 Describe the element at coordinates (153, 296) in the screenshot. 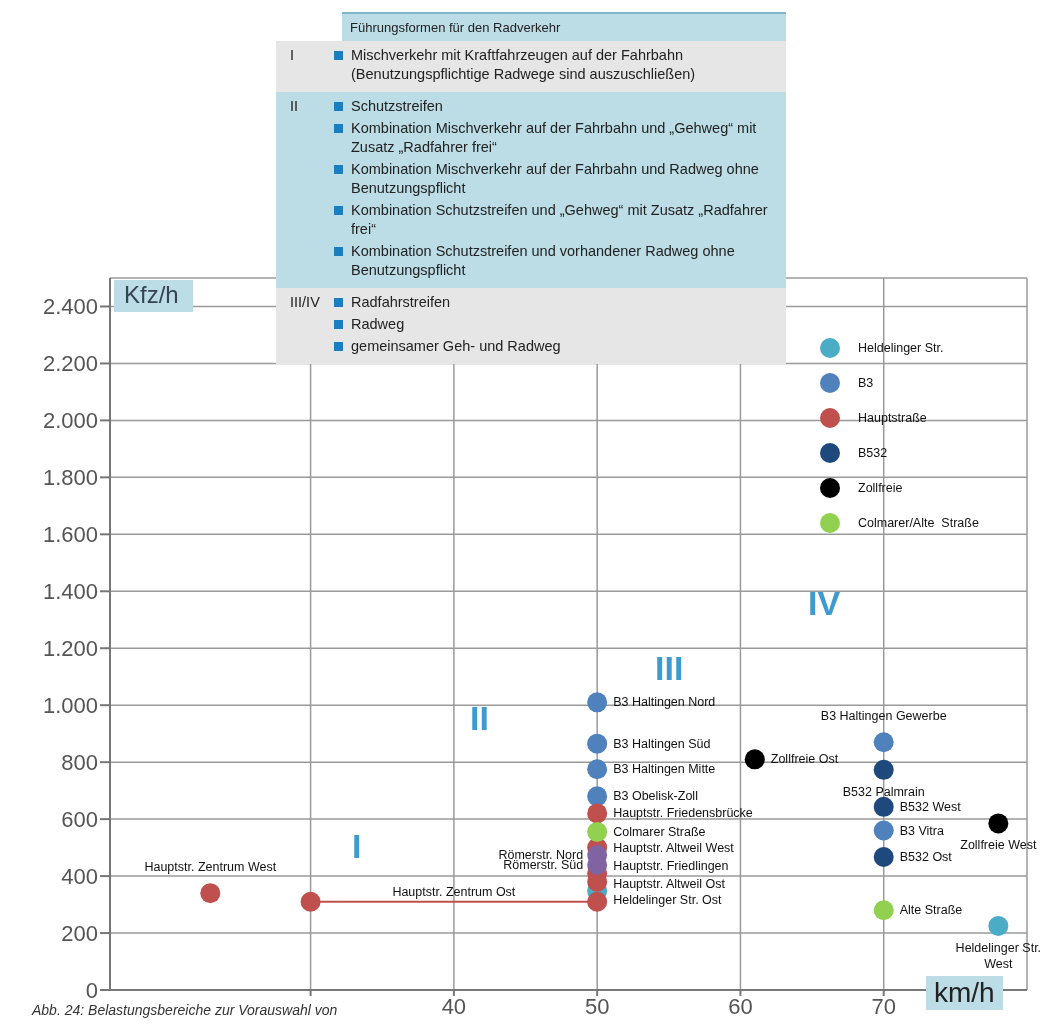

I see `y-axis-title: Kfz/h` at that location.